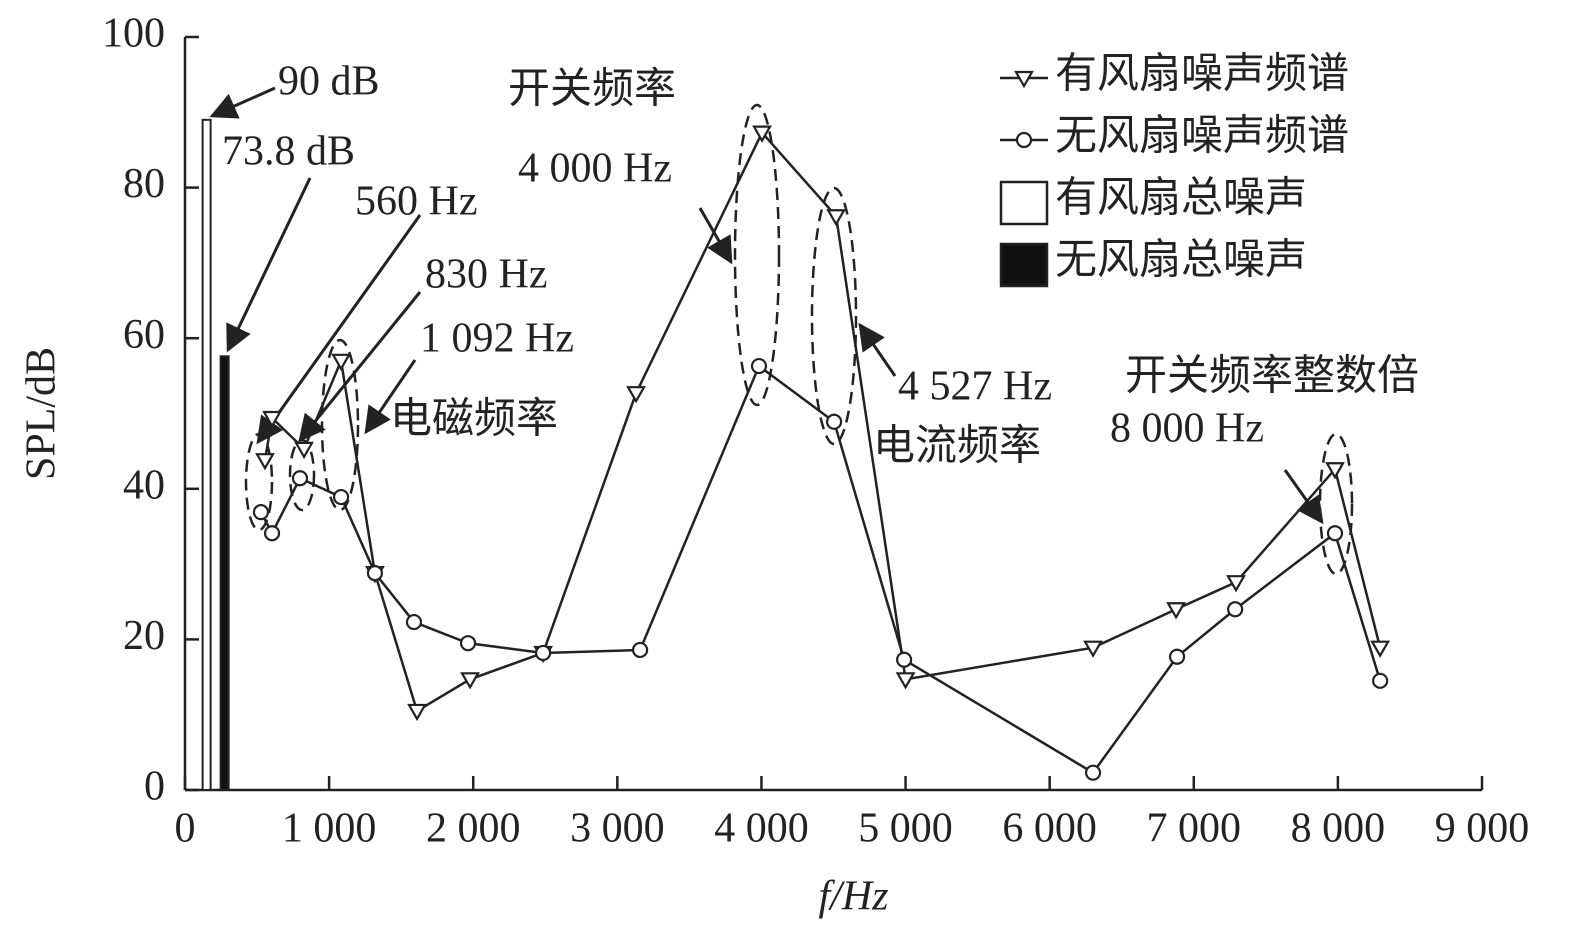  I want to click on annotation: 8 000 Hz, so click(1187, 429).